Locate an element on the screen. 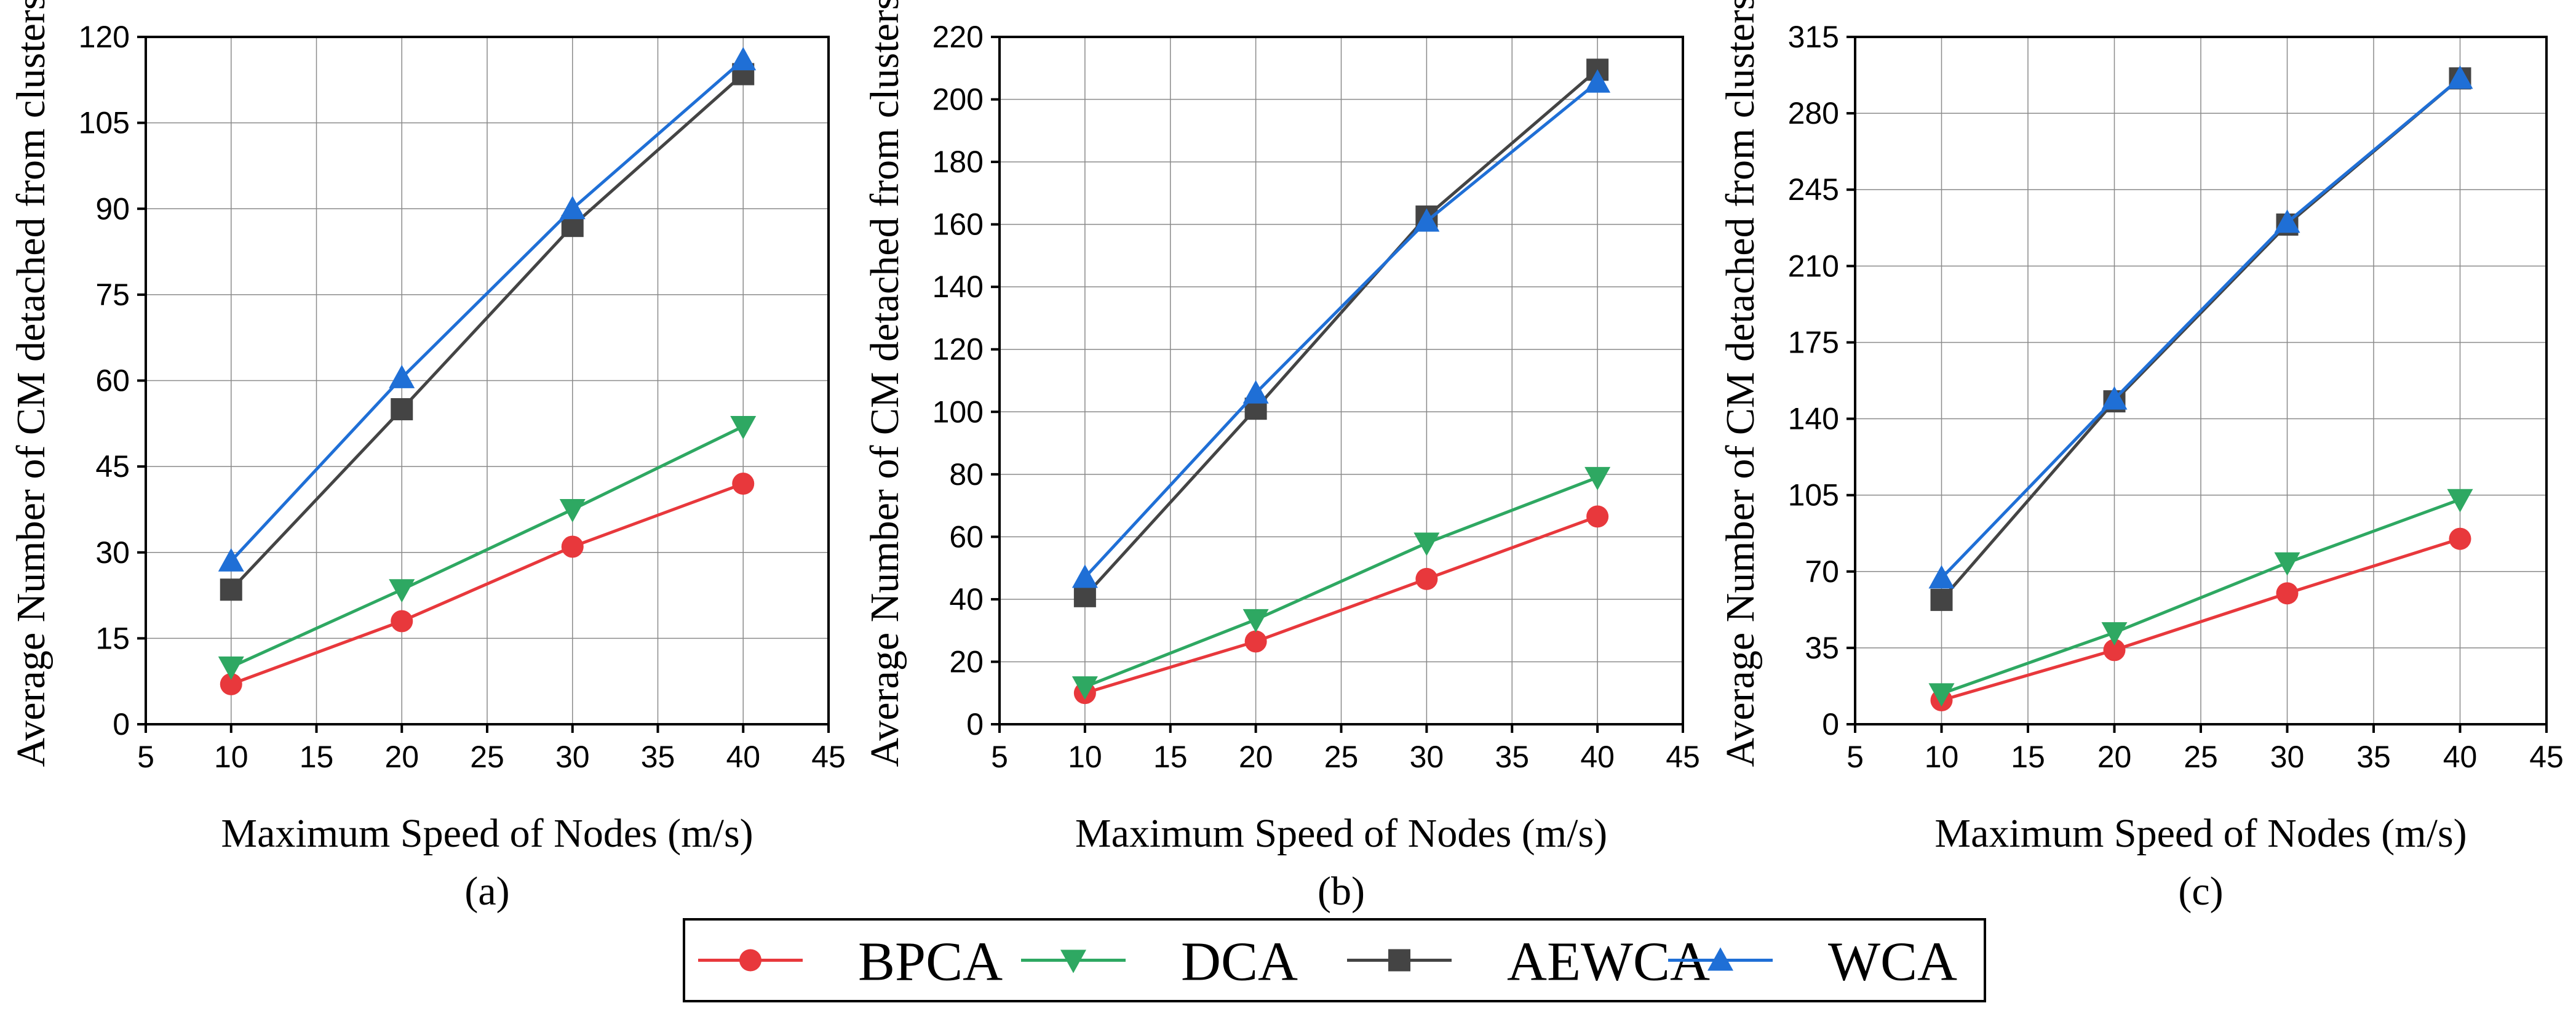  y-tick-label: 100 is located at coordinates (958, 411).